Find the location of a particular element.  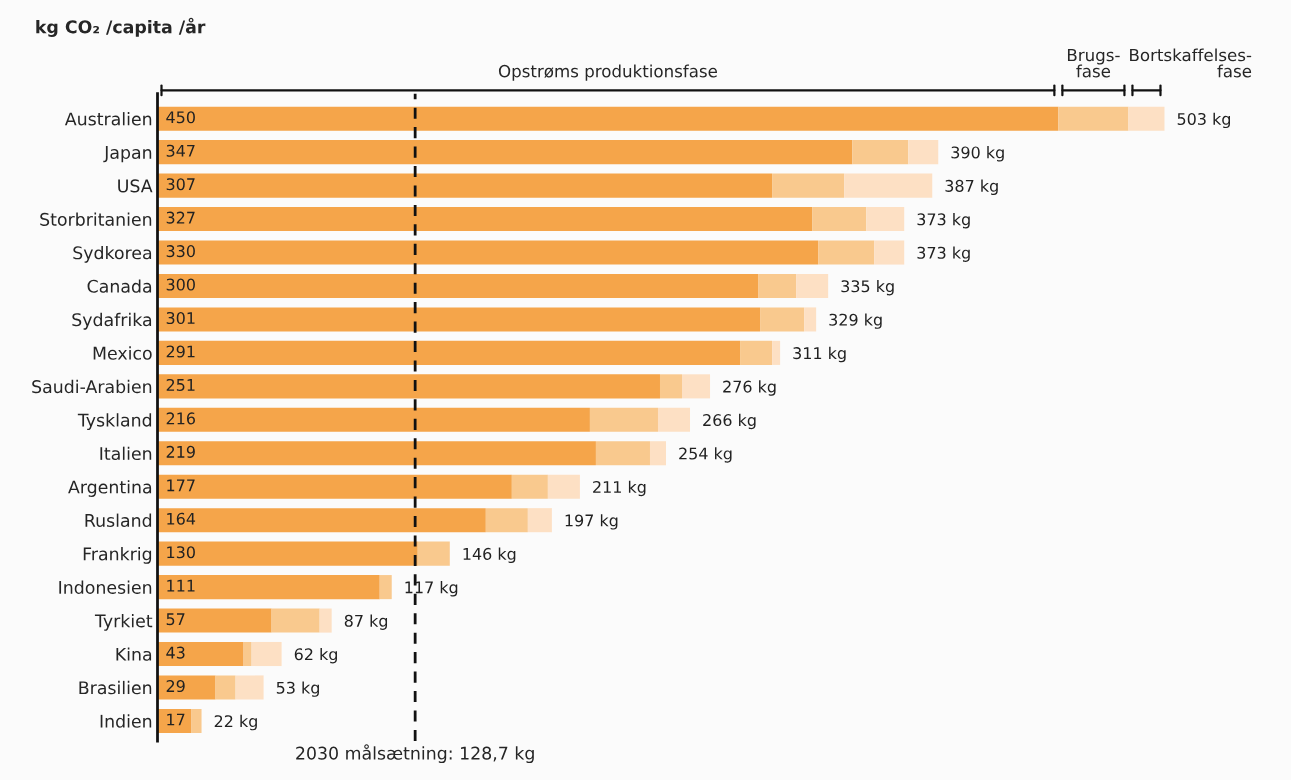

data-label: 57 is located at coordinates (175, 619).